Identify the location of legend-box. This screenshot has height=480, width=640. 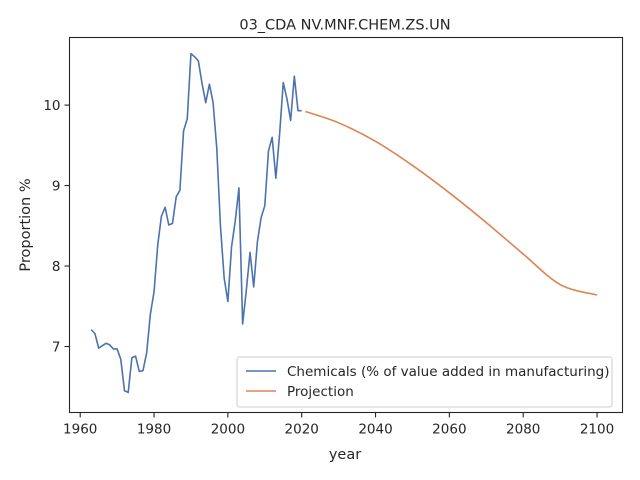
(424, 382).